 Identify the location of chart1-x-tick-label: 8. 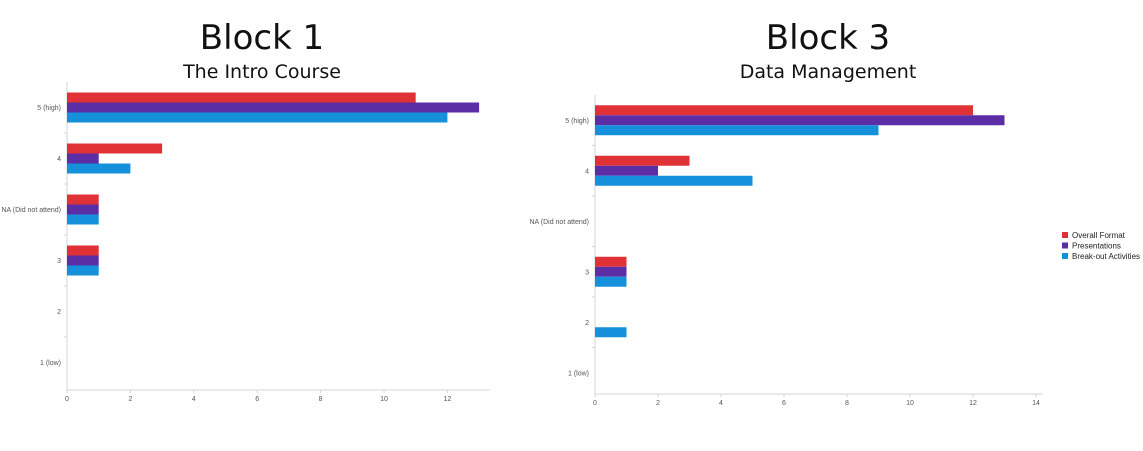
(321, 399).